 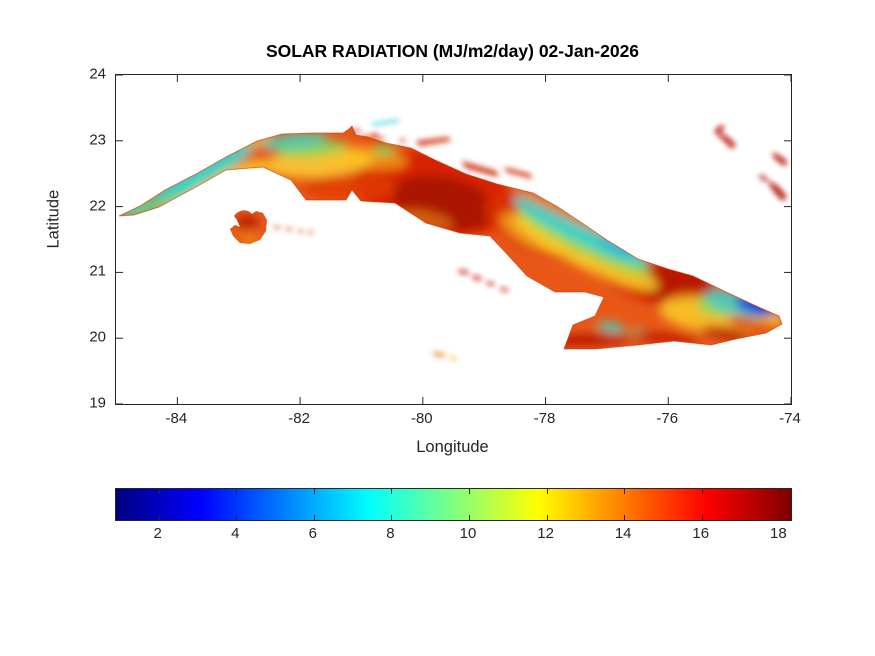 What do you see at coordinates (299, 418) in the screenshot?
I see `x-tick-label: -82` at bounding box center [299, 418].